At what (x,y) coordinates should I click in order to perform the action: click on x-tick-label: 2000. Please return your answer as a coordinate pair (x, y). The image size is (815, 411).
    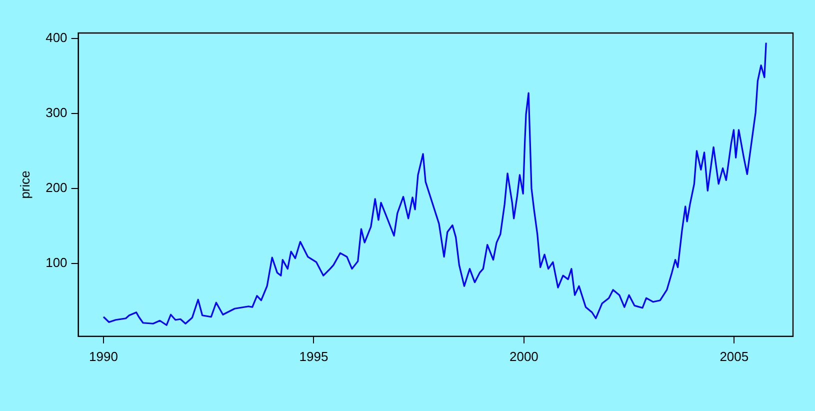
    Looking at the image, I should click on (523, 356).